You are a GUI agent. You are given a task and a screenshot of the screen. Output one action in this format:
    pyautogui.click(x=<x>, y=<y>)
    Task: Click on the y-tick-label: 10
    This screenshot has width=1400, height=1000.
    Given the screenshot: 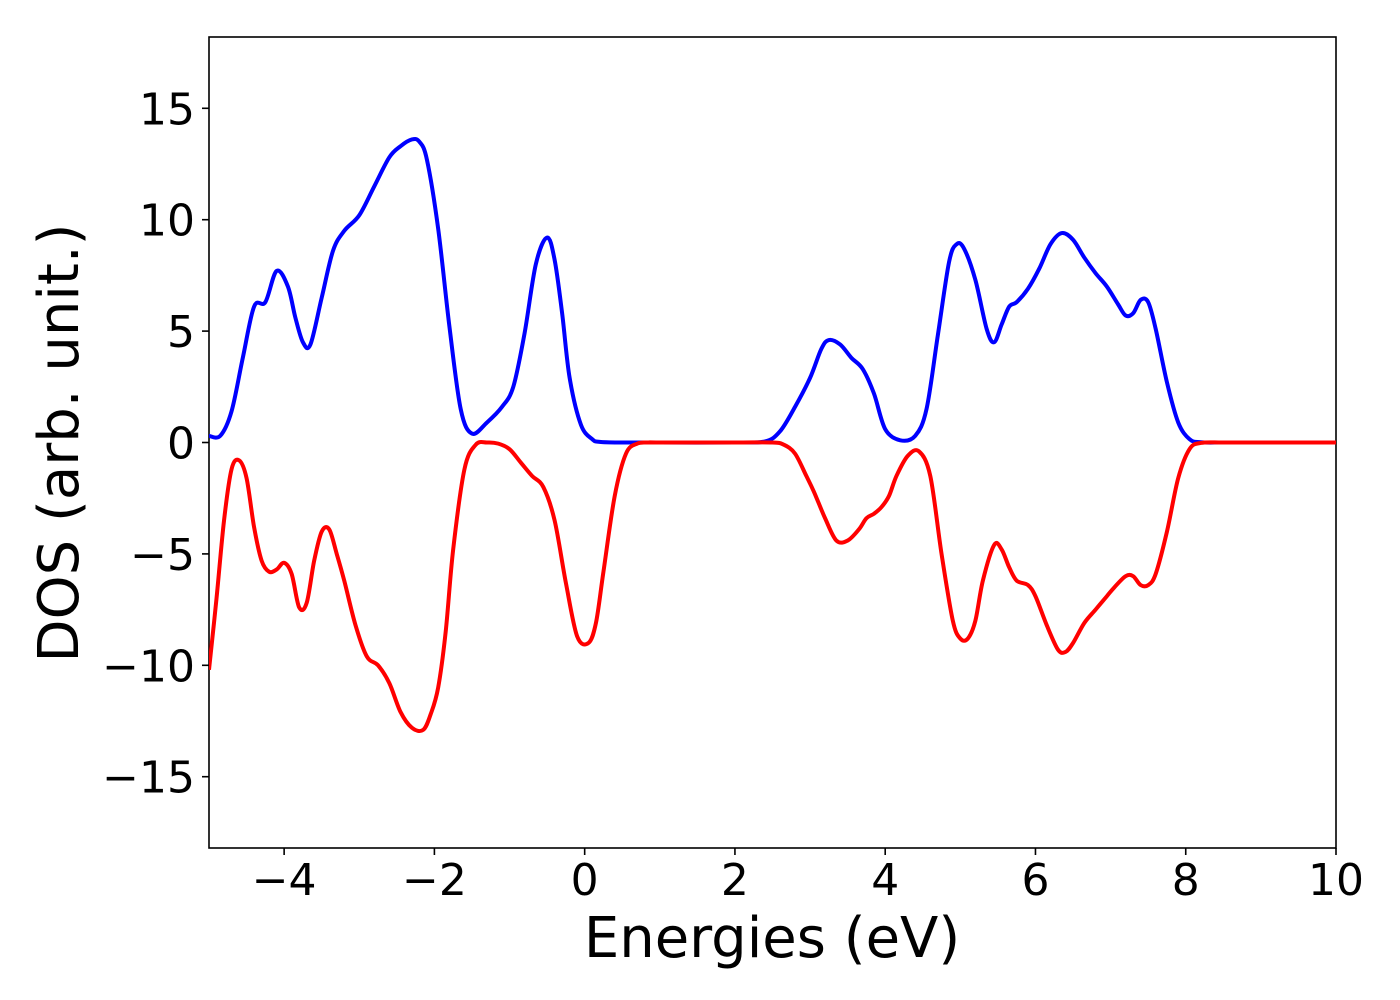 What is the action you would take?
    pyautogui.click(x=167, y=221)
    